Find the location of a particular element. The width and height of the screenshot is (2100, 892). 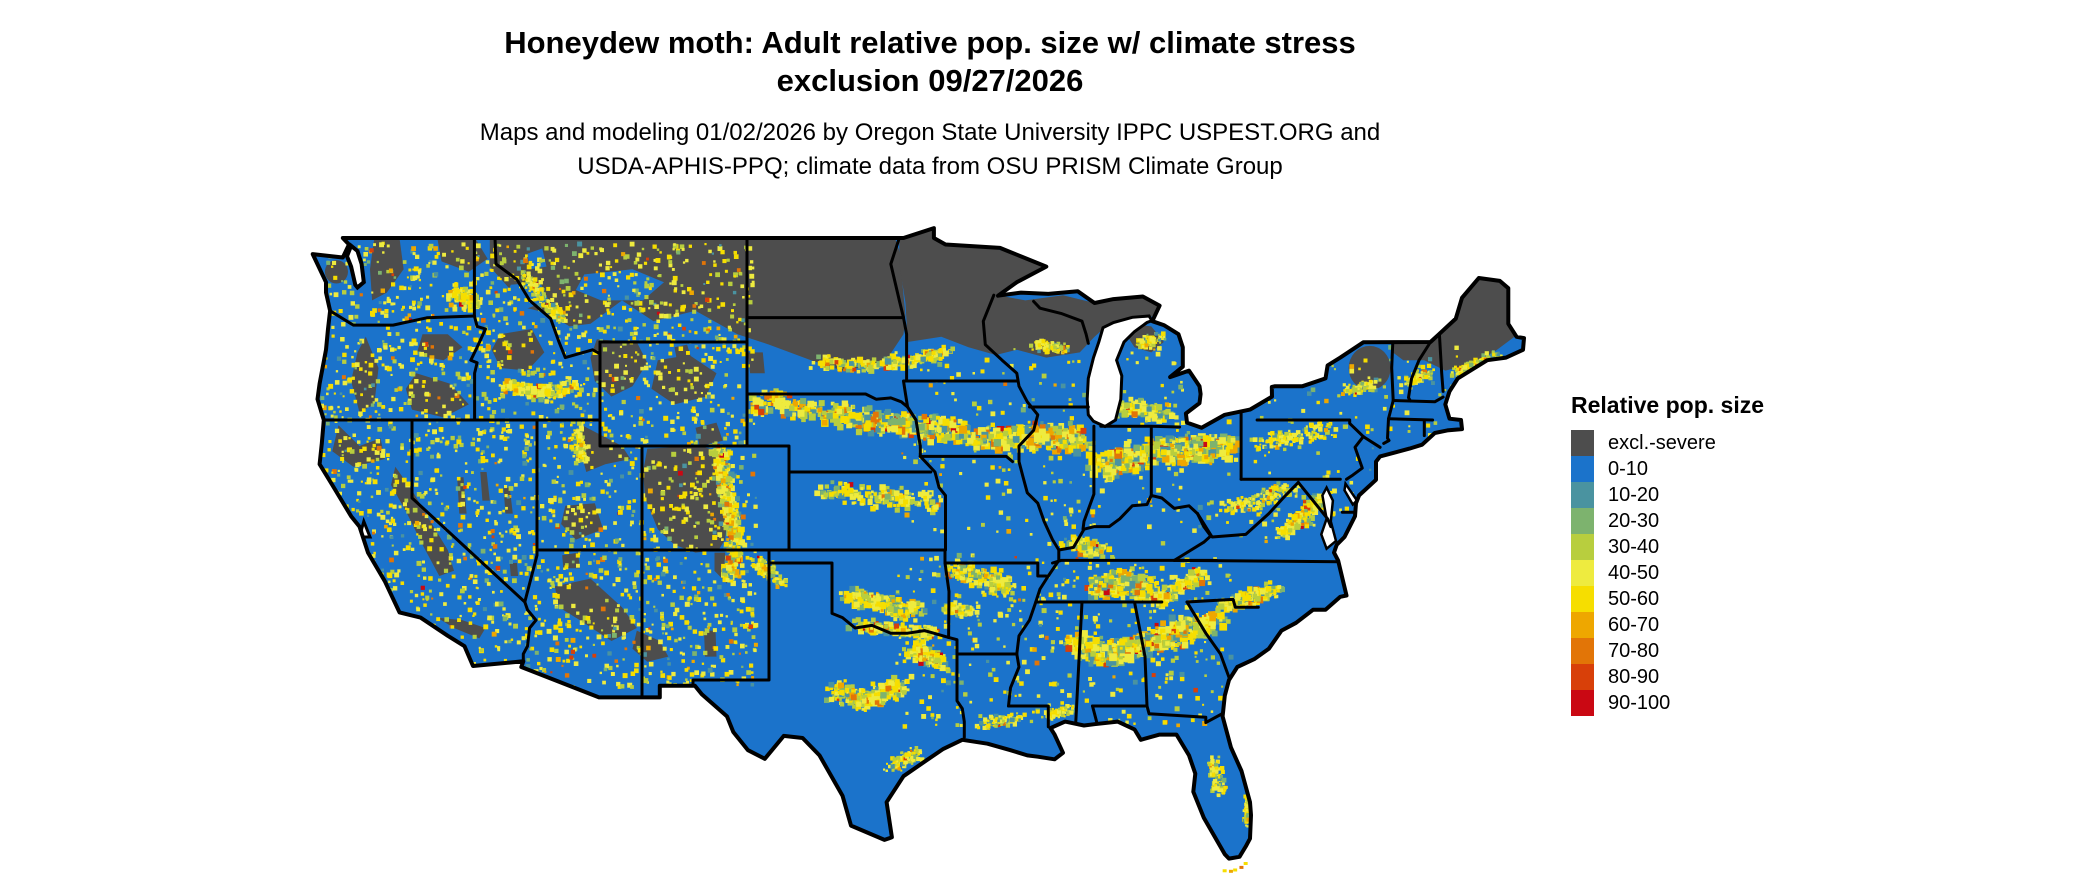

legend-item-label: 50-60 is located at coordinates (1634, 598).